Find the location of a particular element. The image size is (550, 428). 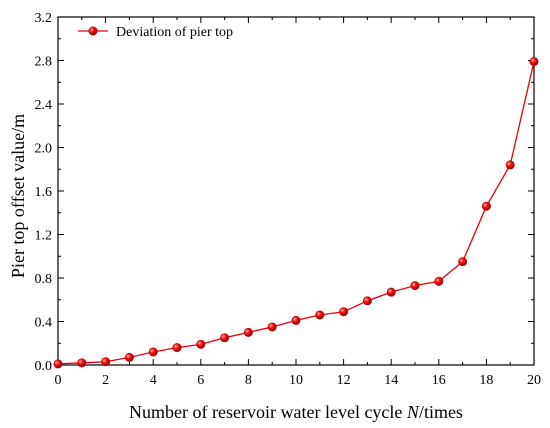

y-tick-label: 0.4 is located at coordinates (44, 323).